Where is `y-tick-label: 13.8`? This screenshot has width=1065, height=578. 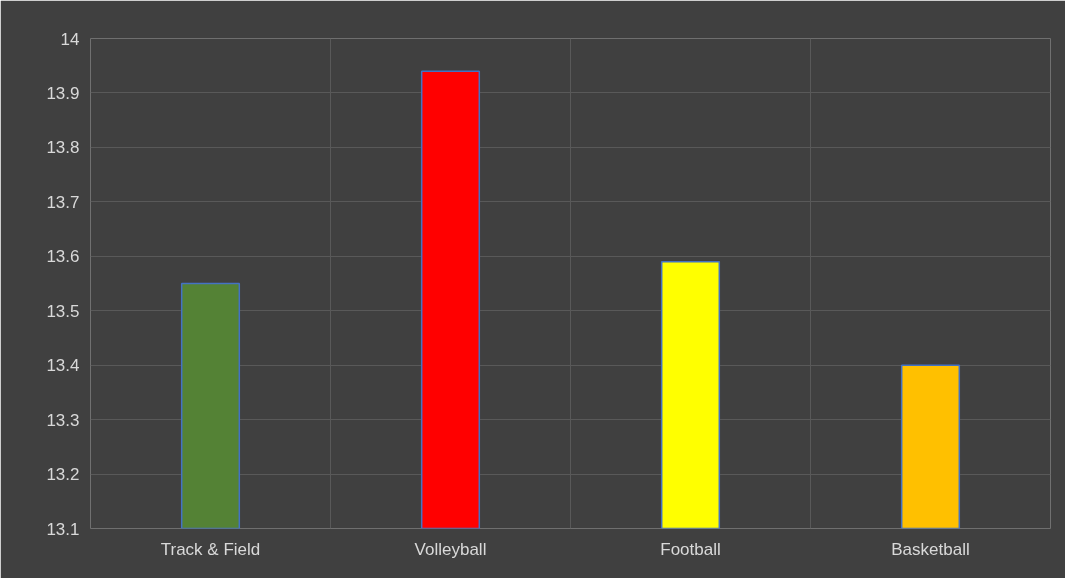
y-tick-label: 13.8 is located at coordinates (63, 148).